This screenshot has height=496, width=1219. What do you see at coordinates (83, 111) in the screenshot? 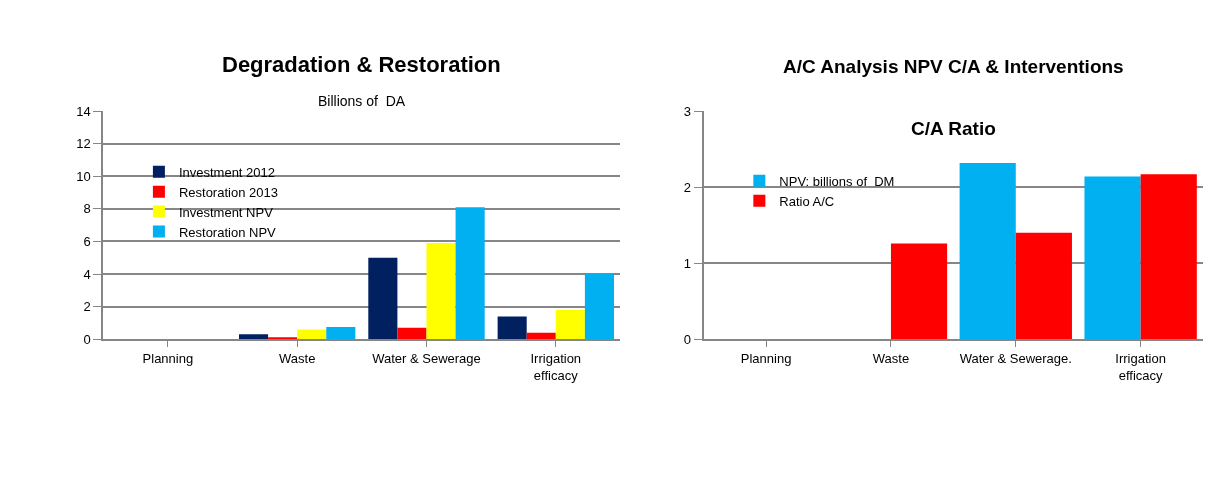
I see `y-tick-label: 14` at bounding box center [83, 111].